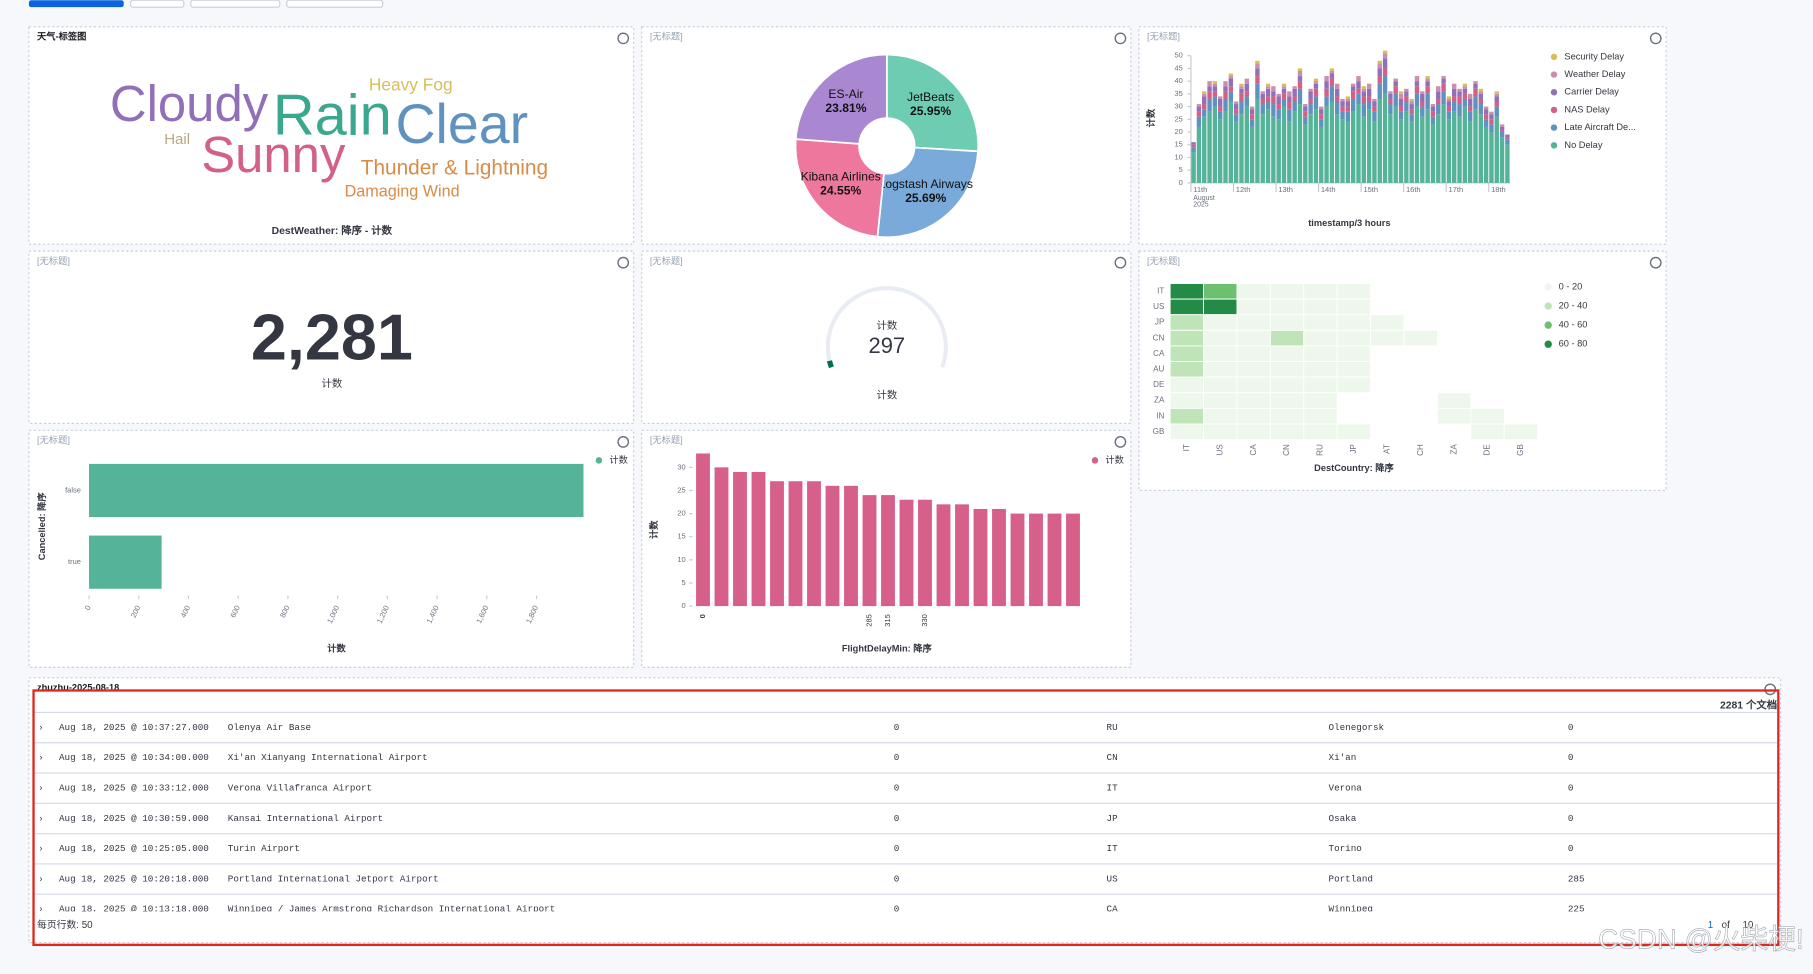 This screenshot has height=974, width=1813. What do you see at coordinates (88, 608) in the screenshot?
I see `x-tick-label: 0` at bounding box center [88, 608].